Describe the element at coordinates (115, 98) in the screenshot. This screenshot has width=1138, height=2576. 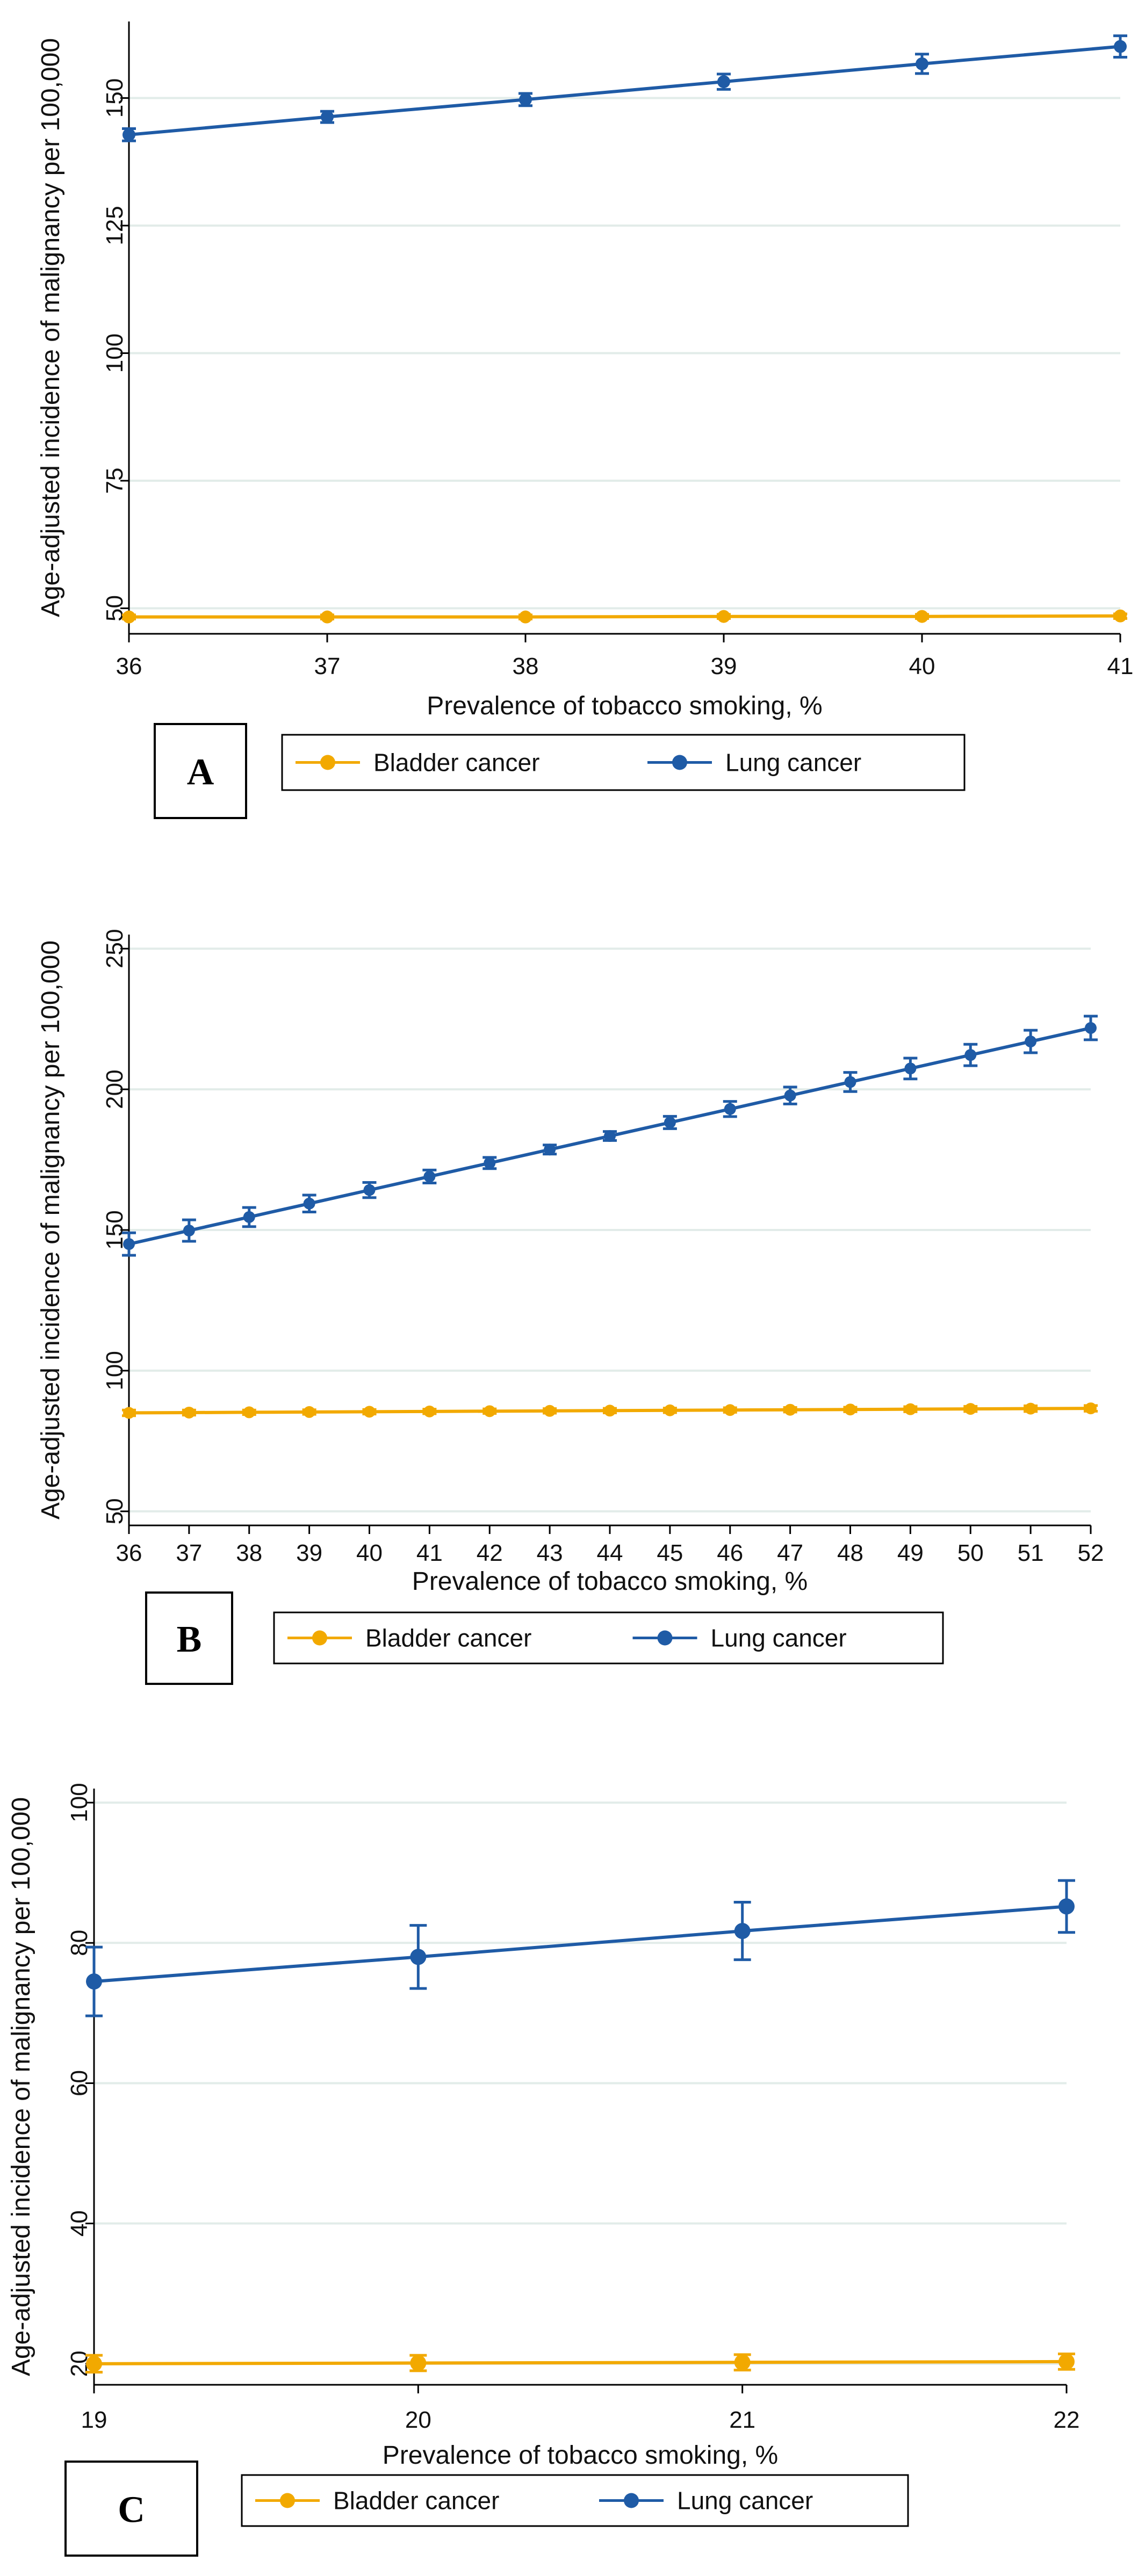
I see `y-tick-label: 150` at that location.